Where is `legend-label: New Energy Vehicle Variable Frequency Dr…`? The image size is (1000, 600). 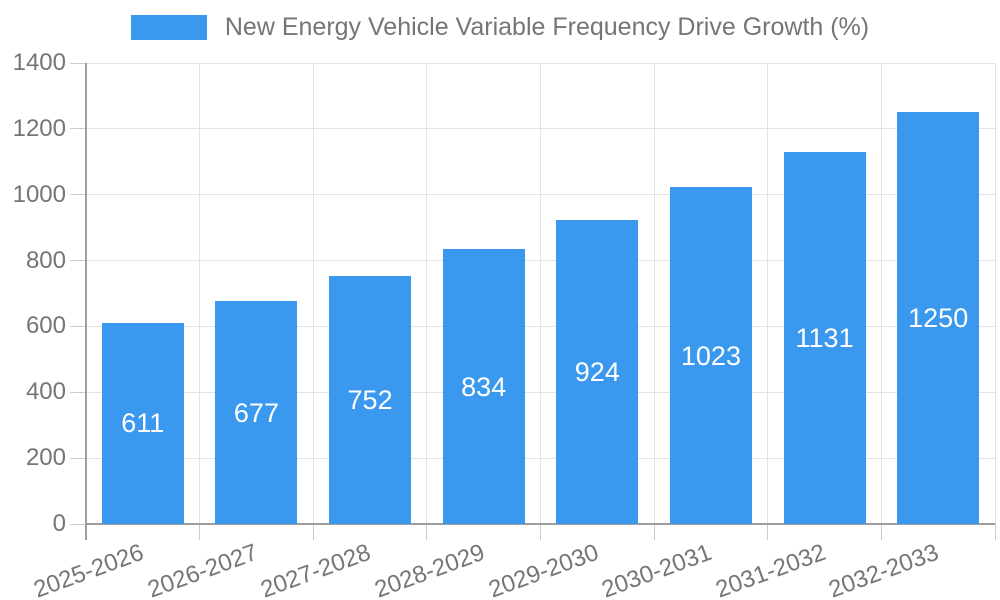 legend-label: New Energy Vehicle Variable Frequency Dr… is located at coordinates (547, 27).